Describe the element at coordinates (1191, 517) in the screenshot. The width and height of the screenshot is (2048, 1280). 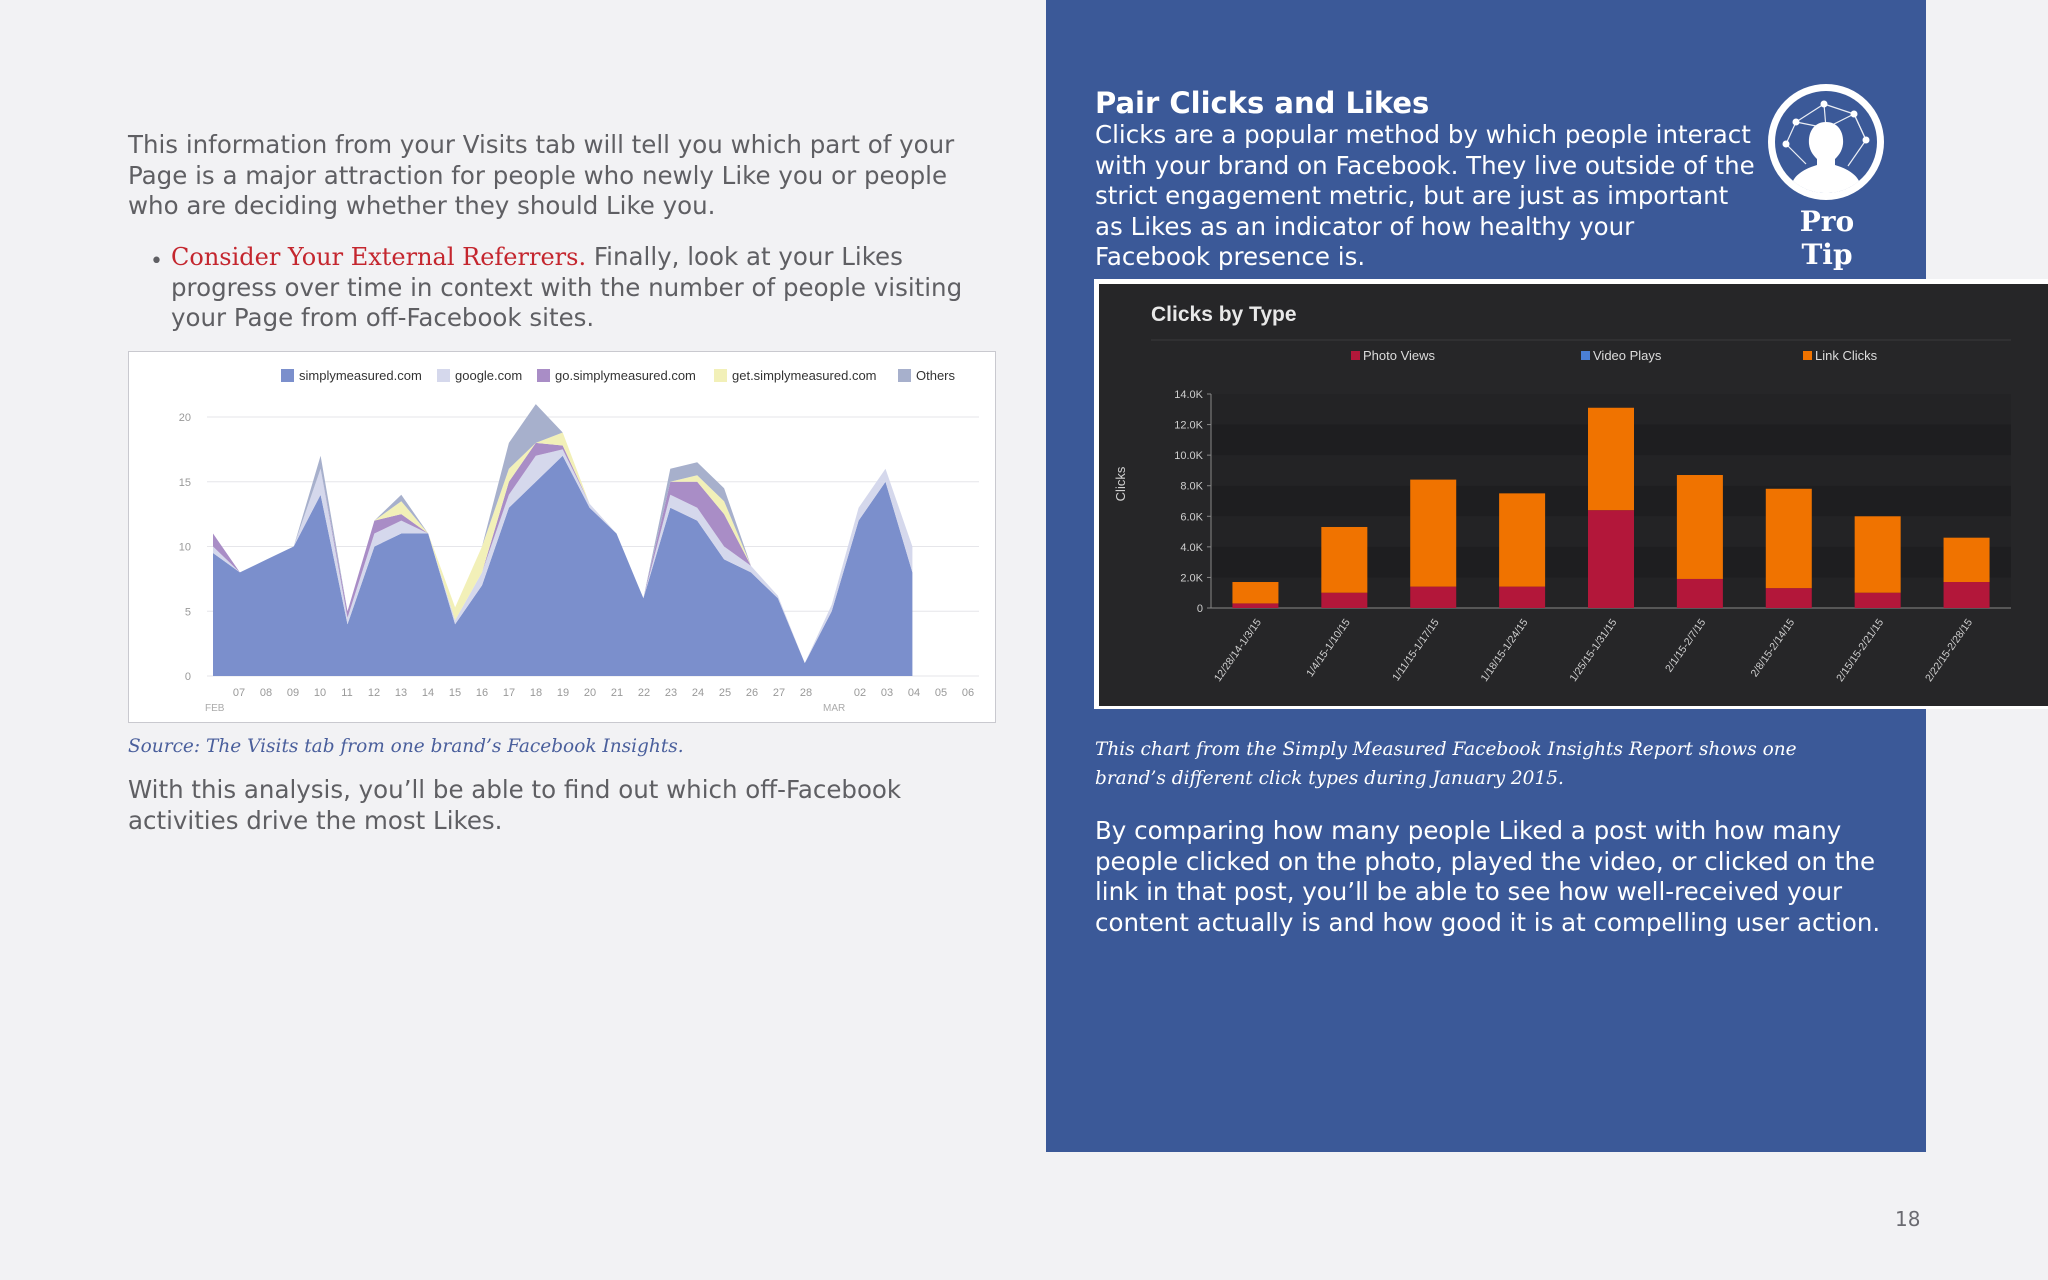
I see `y-tick-label: 6.0K` at that location.